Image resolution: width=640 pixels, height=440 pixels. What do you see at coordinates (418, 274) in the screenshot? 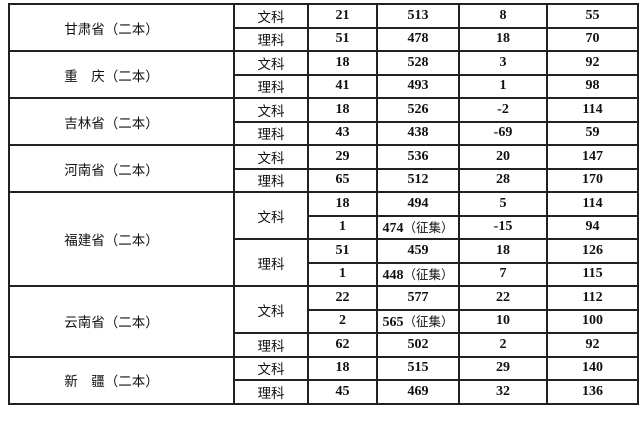
I see `score-cell: 448（征集）` at bounding box center [418, 274].